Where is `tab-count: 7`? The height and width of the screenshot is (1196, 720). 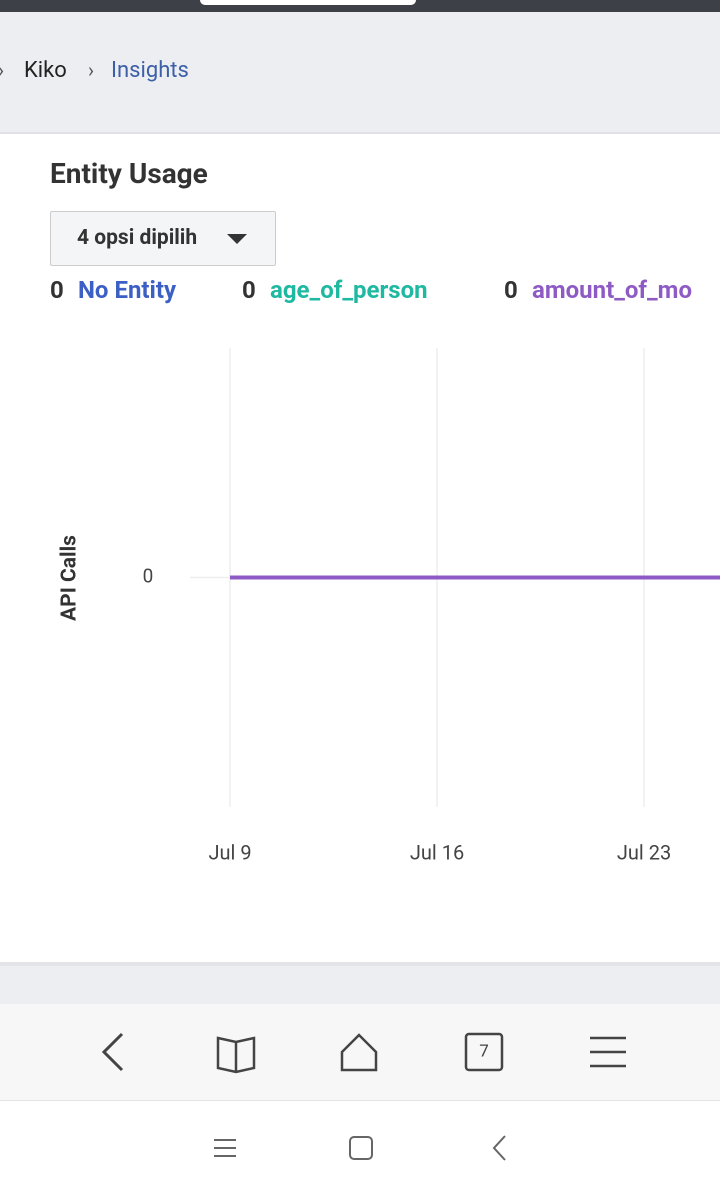 tab-count: 7 is located at coordinates (484, 1051).